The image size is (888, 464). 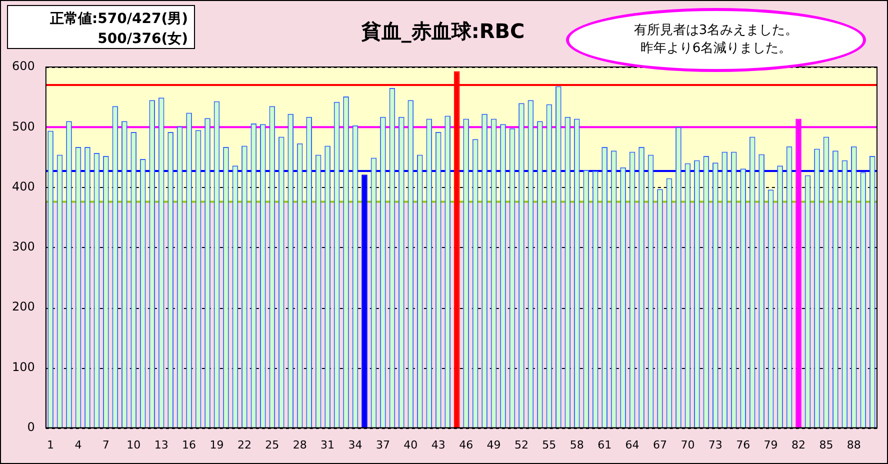 I want to click on x-tick-label: 1, so click(x=50, y=445).